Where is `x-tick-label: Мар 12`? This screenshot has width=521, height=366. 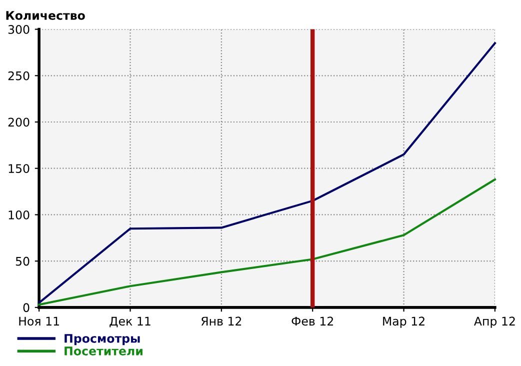
x-tick-label: Мар 12 is located at coordinates (403, 322).